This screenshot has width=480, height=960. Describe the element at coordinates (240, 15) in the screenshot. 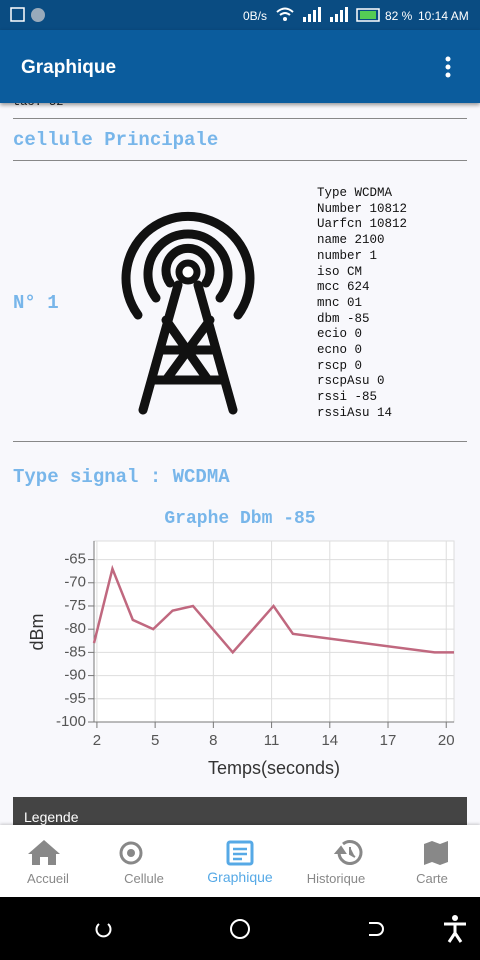

I see `status-bar: 0B/s 82 % 10:14 AM` at that location.